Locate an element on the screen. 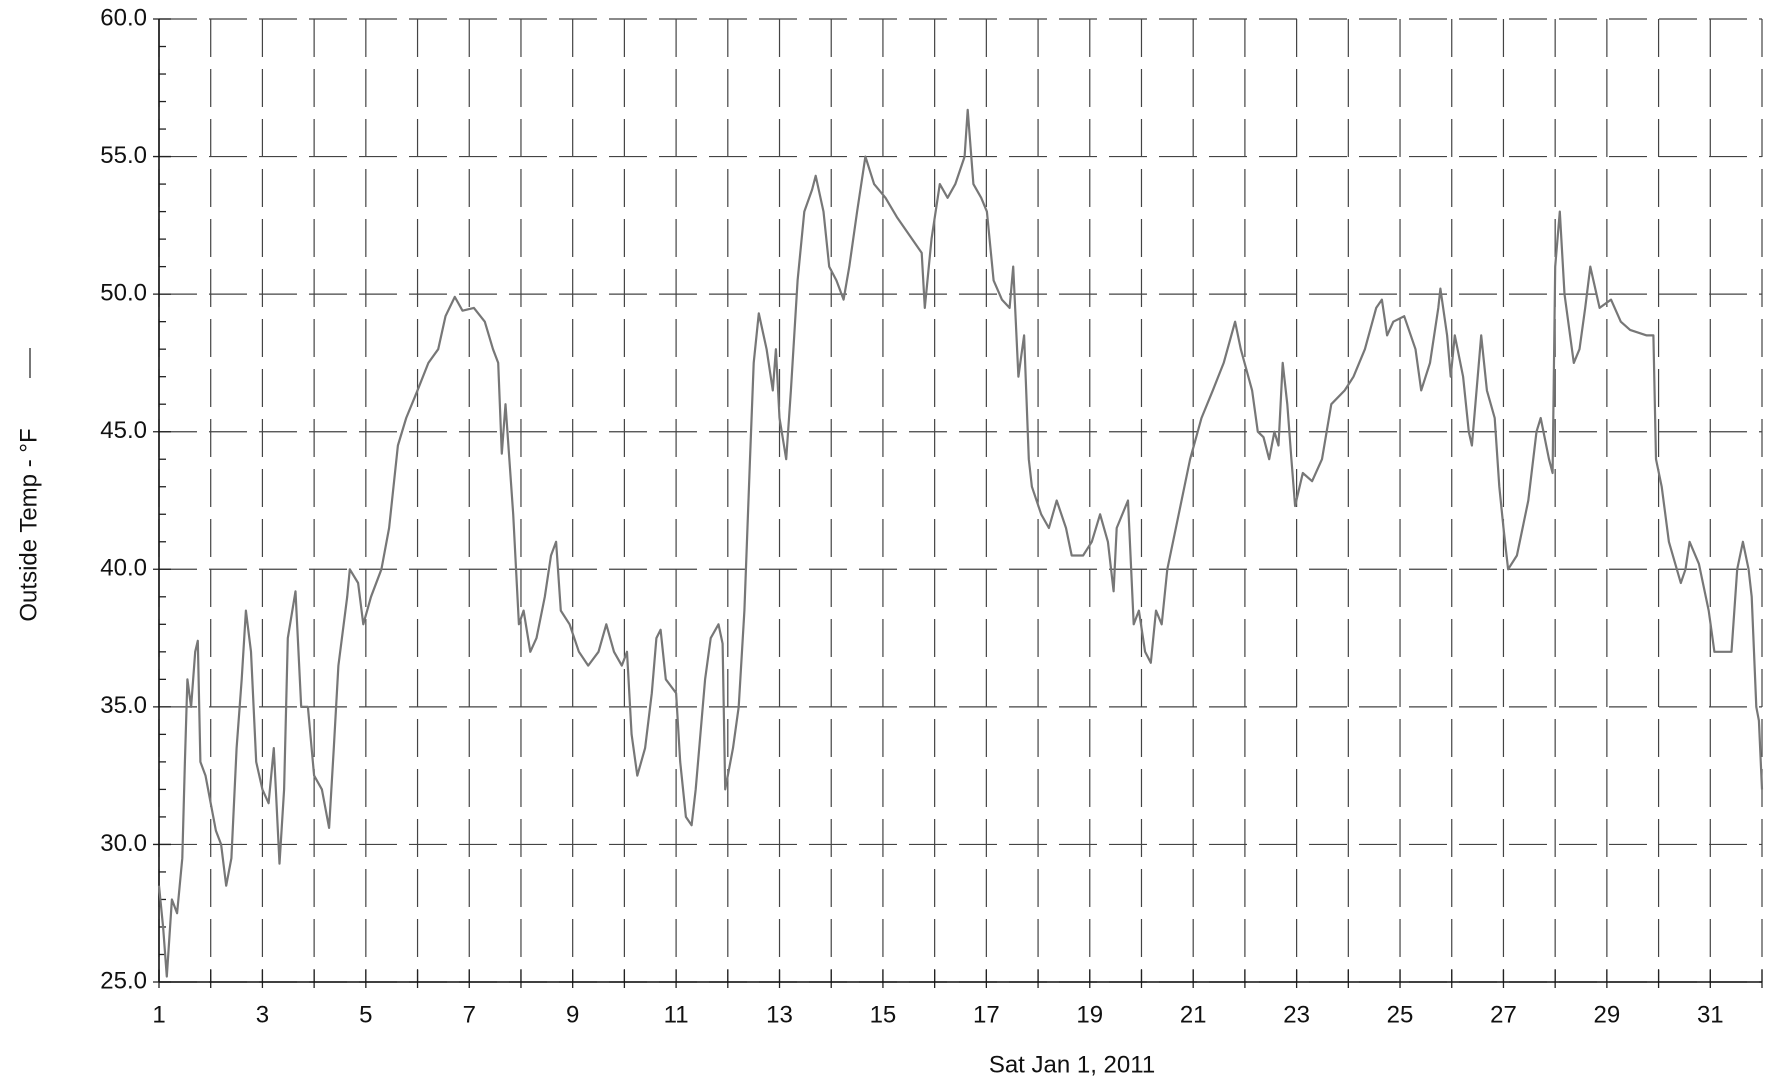 This screenshot has height=1088, width=1769. y-axis-title: Outside Temp - °F is located at coordinates (28, 524).